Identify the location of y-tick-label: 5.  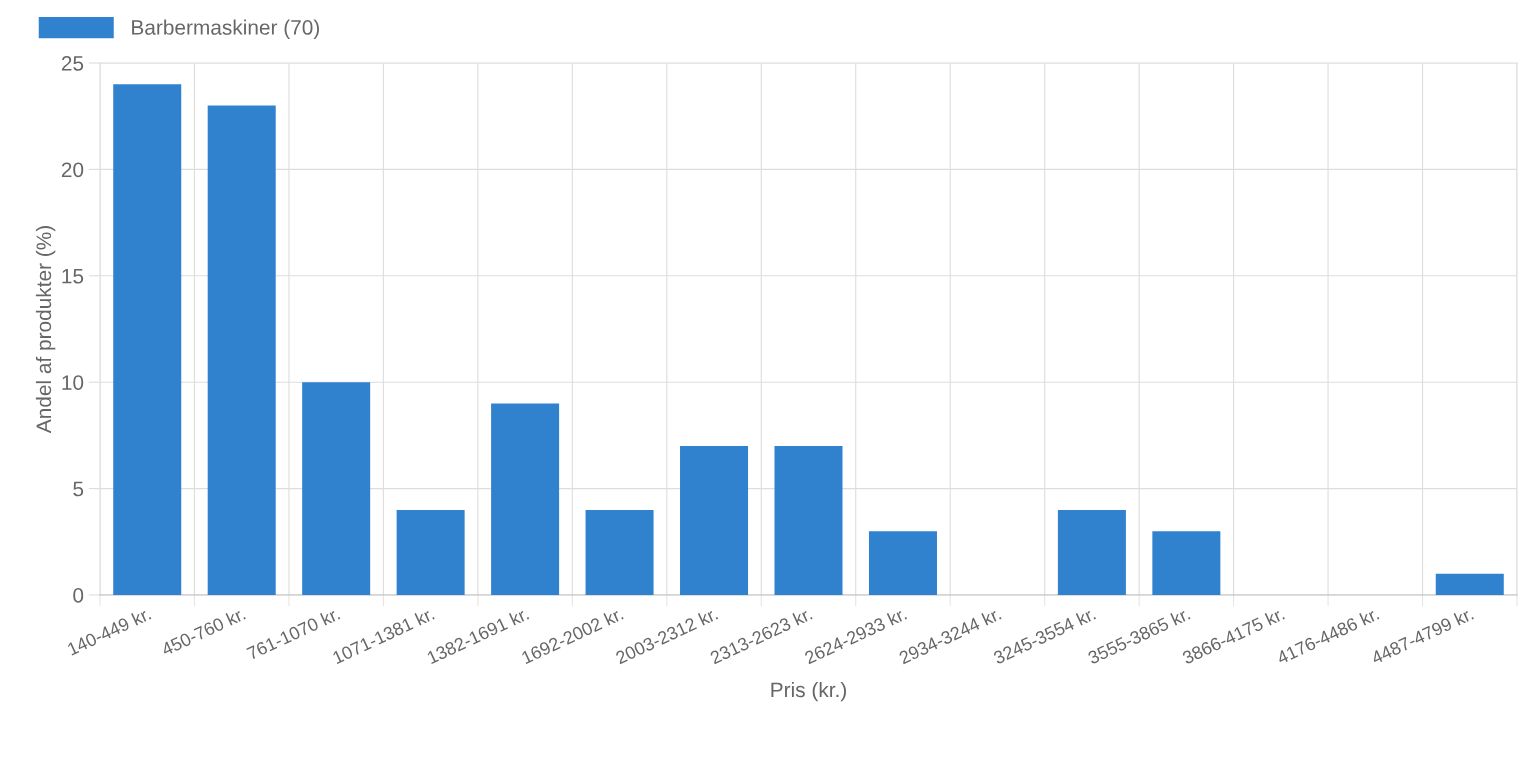
(78, 489).